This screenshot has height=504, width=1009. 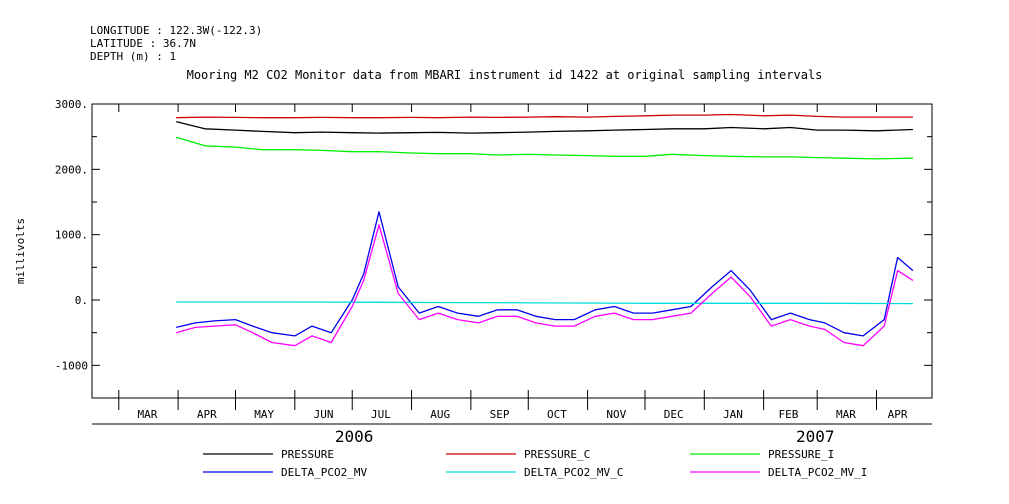 What do you see at coordinates (71, 104) in the screenshot?
I see `y-tick-label: 3000.` at bounding box center [71, 104].